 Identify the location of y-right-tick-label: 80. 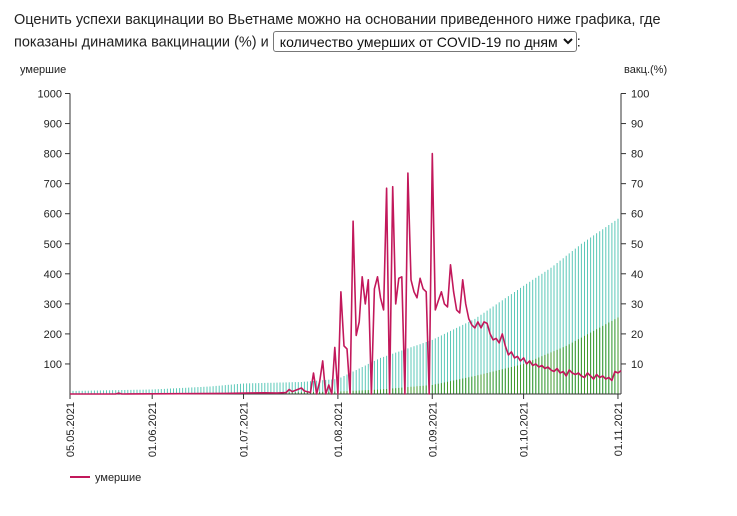
(637, 155).